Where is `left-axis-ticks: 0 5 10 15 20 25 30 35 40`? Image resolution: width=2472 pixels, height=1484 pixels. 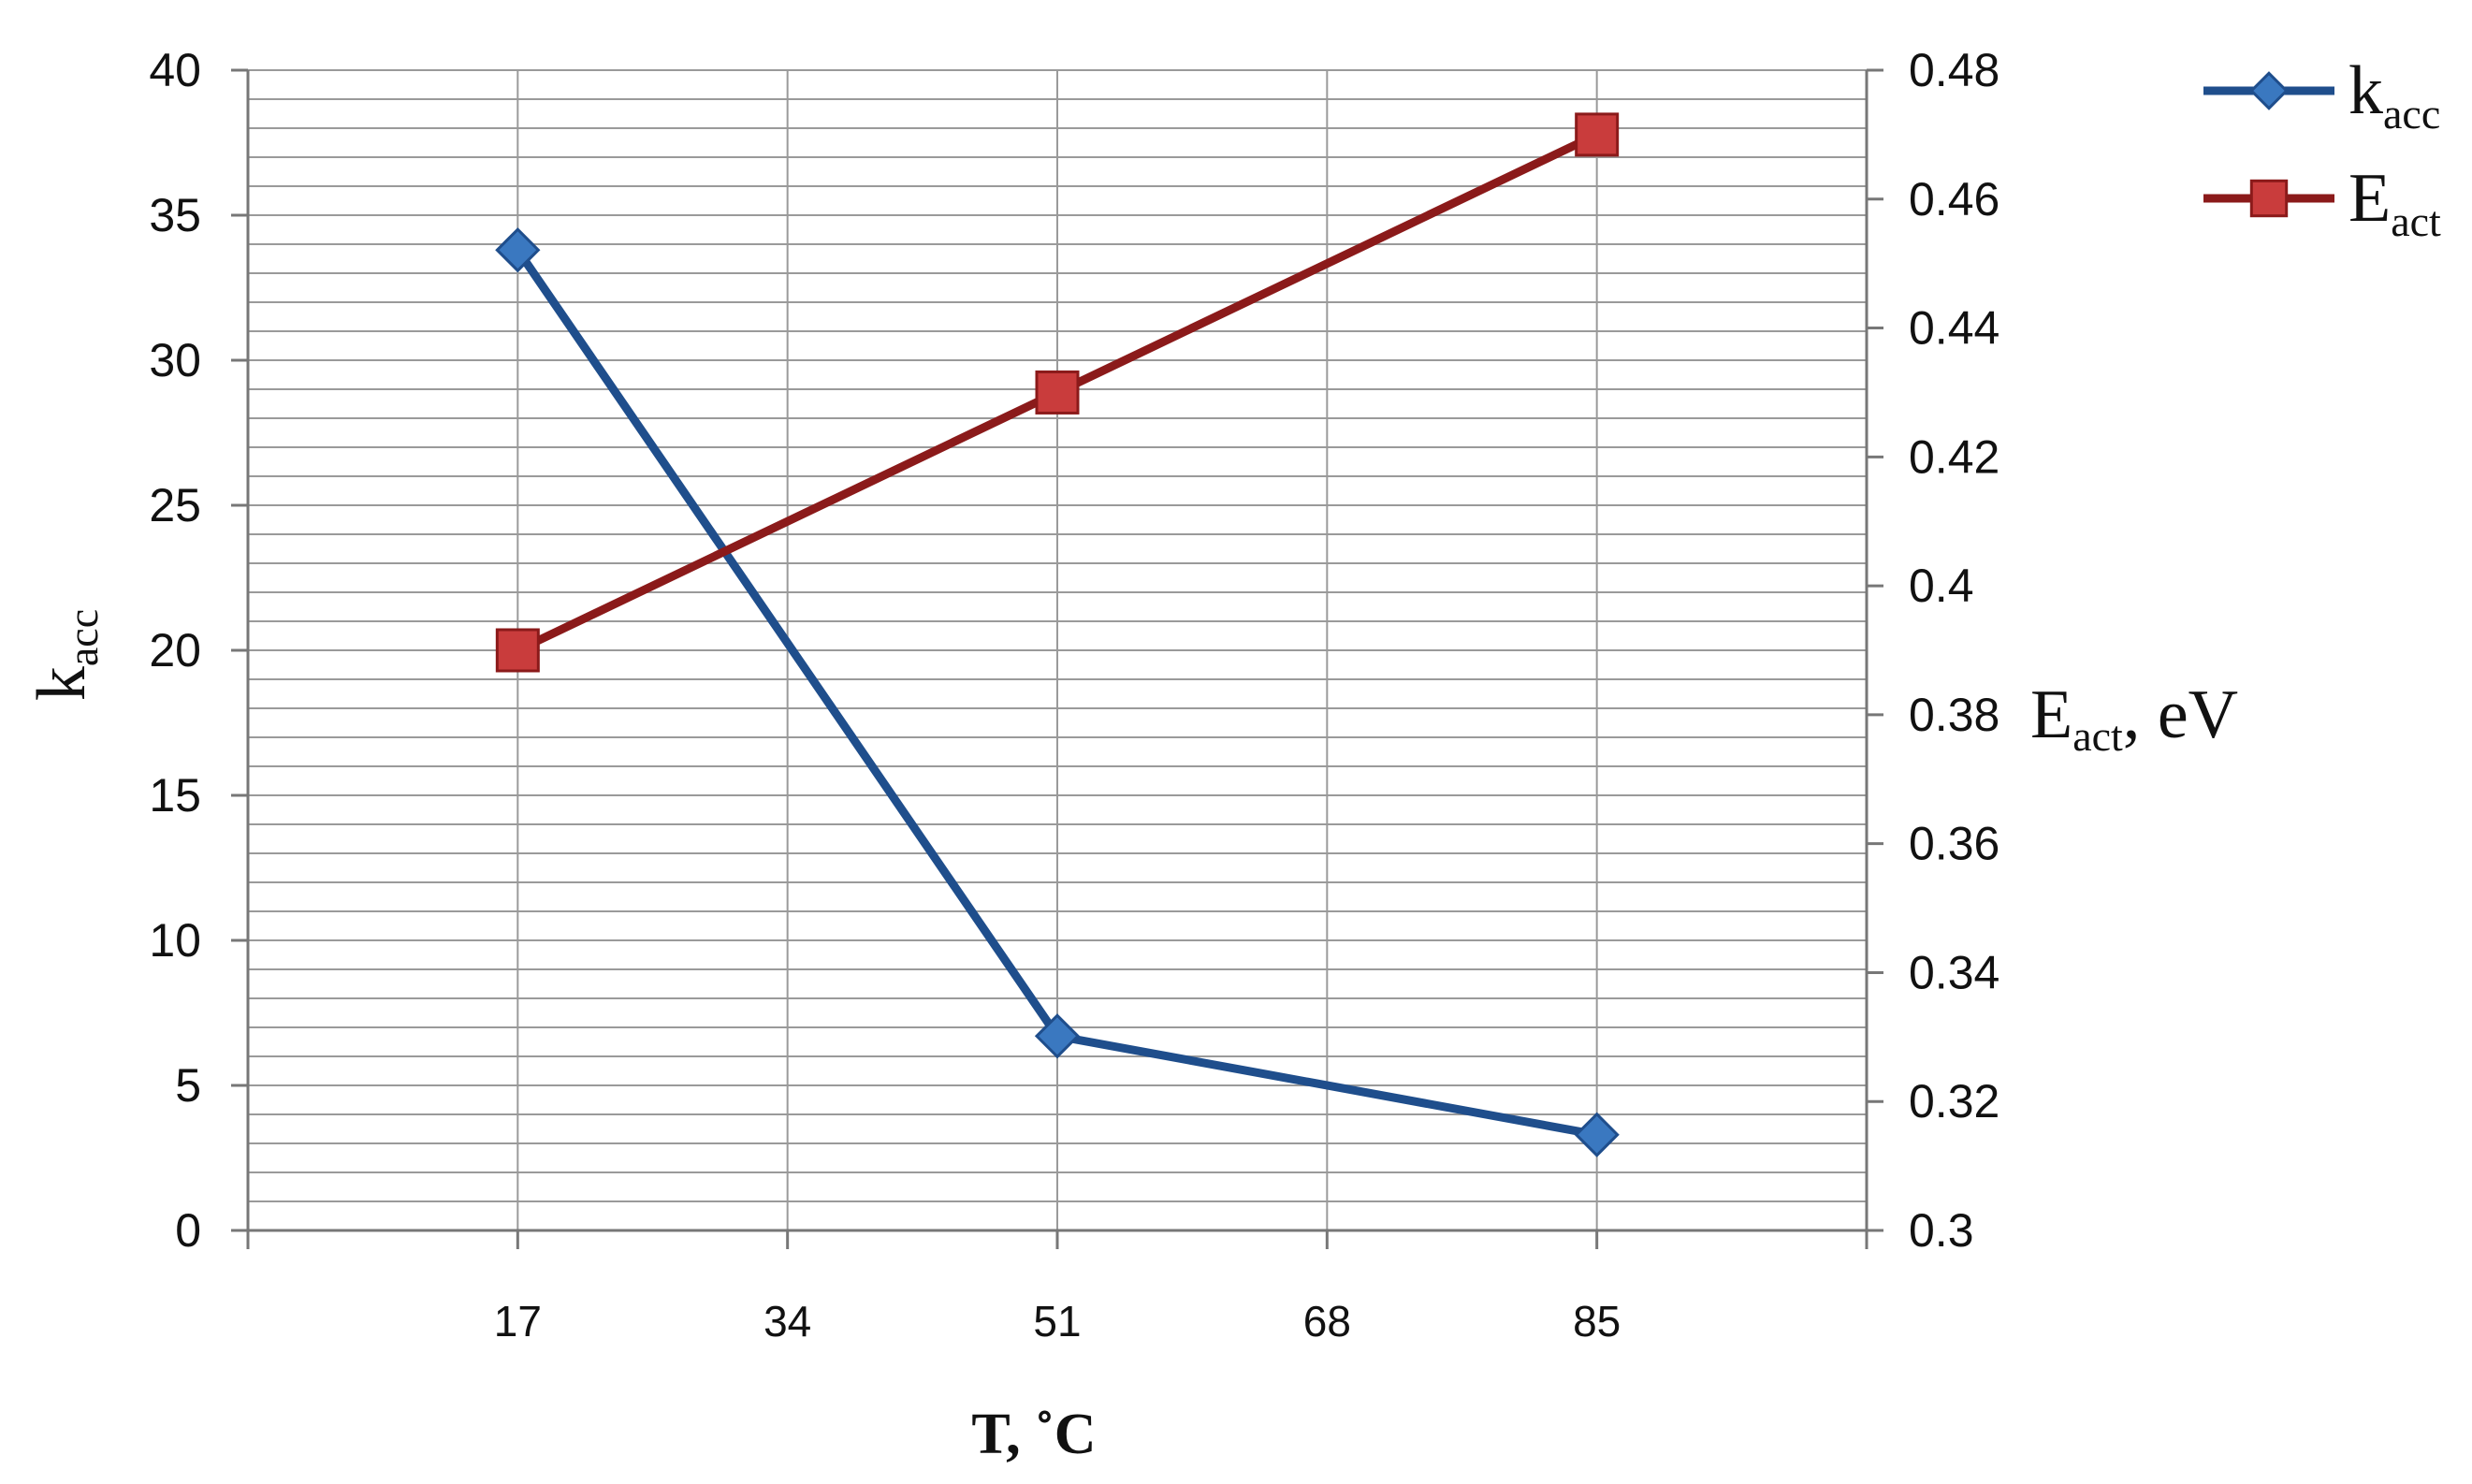
left-axis-ticks: 0 5 10 15 20 25 30 35 40 is located at coordinates (198, 650).